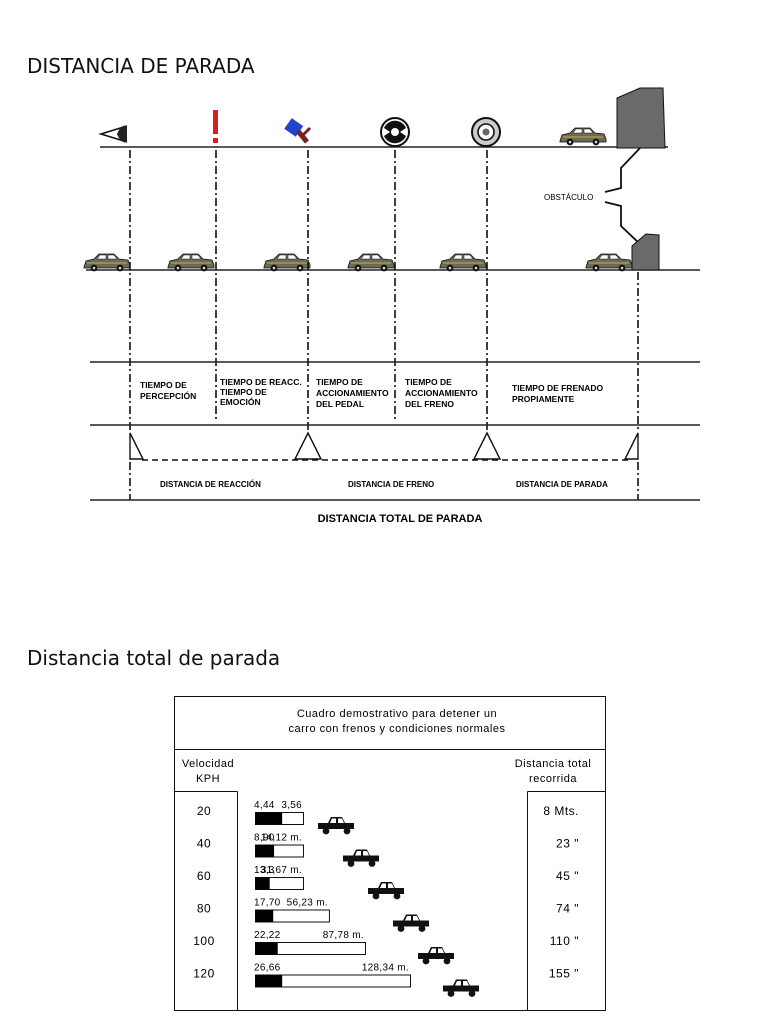  I want to click on speed-value: 20, so click(204, 811).